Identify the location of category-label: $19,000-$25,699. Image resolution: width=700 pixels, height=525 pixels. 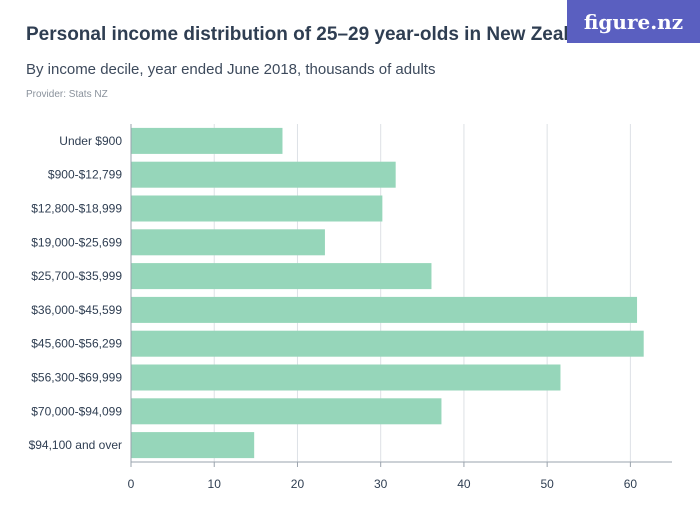
(76, 242).